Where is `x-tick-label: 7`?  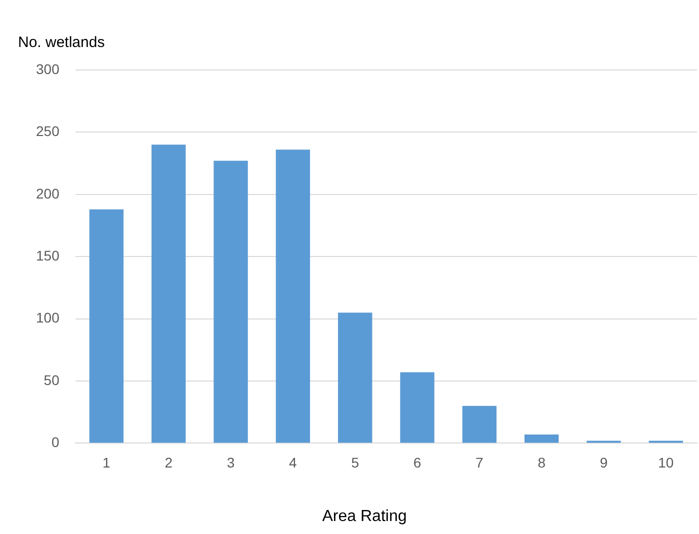 x-tick-label: 7 is located at coordinates (480, 462).